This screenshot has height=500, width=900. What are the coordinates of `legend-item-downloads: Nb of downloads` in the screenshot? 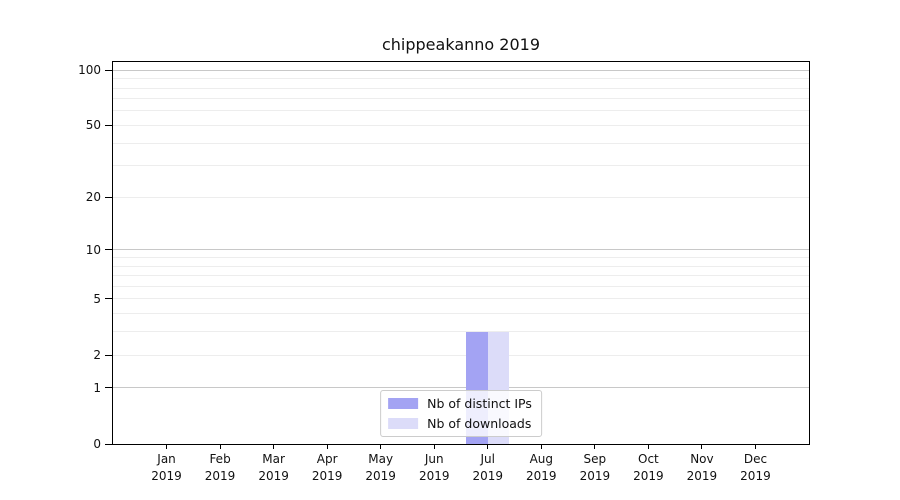 It's located at (460, 423).